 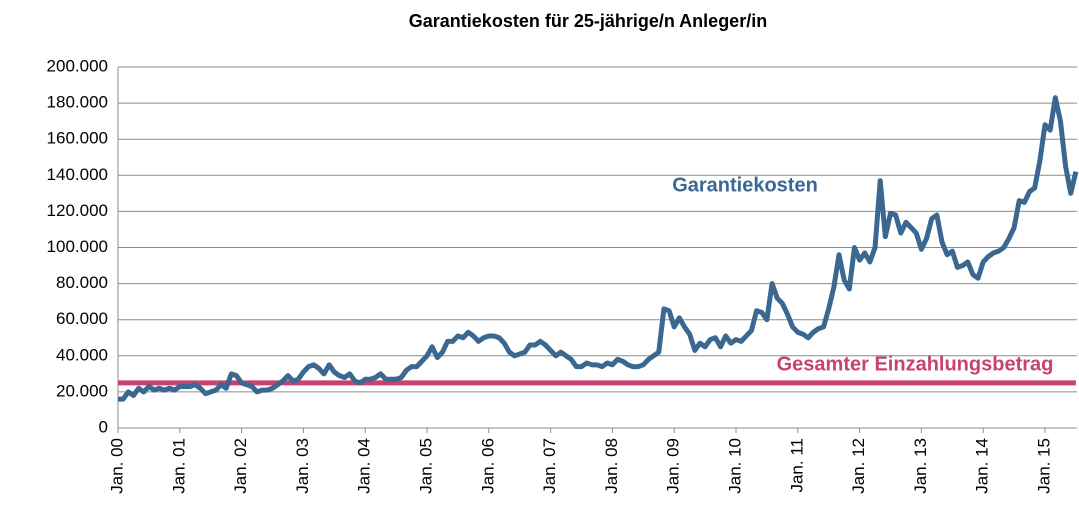 What do you see at coordinates (77, 65) in the screenshot?
I see `y-tick-label: 200.000` at bounding box center [77, 65].